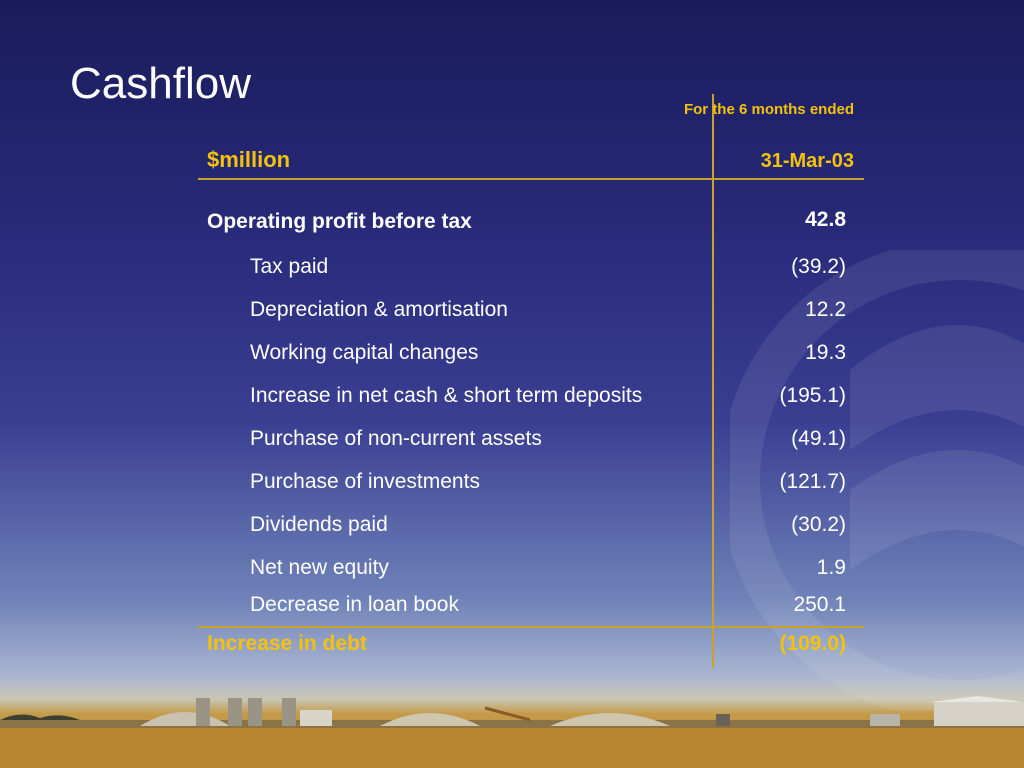  I want to click on table-row: Operating profit before tax 42.8, so click(512, 223).